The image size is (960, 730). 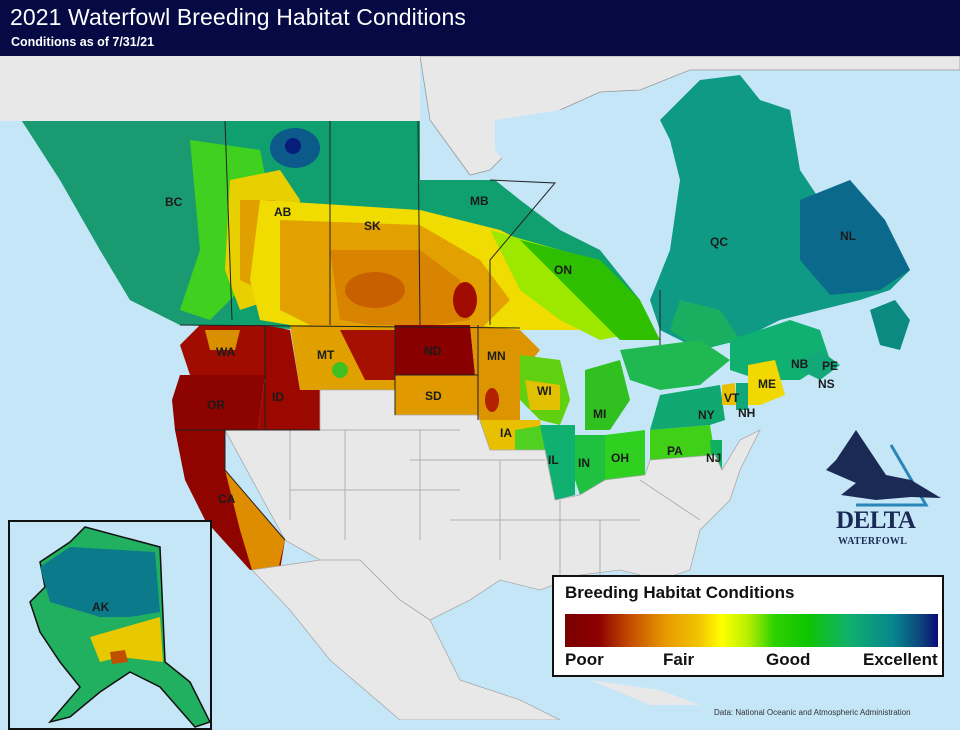 What do you see at coordinates (119, 627) in the screenshot?
I see `alaska-map: AK` at bounding box center [119, 627].